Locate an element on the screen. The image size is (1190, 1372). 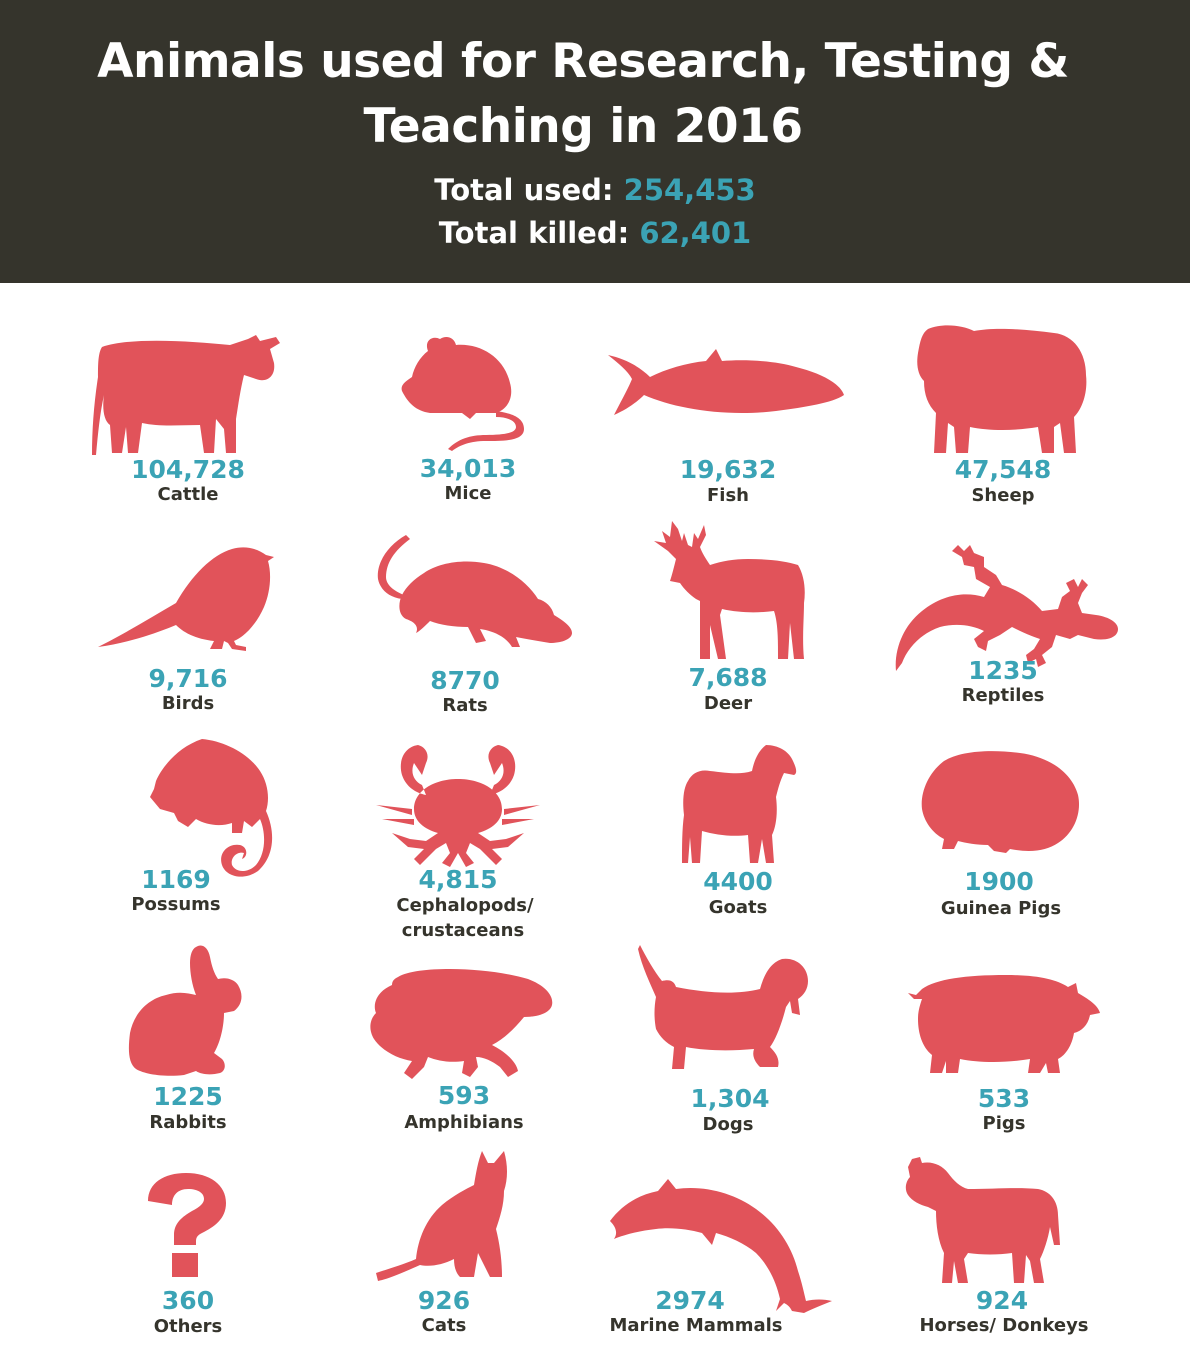
label-pigs: Pigs is located at coordinates (1004, 1123).